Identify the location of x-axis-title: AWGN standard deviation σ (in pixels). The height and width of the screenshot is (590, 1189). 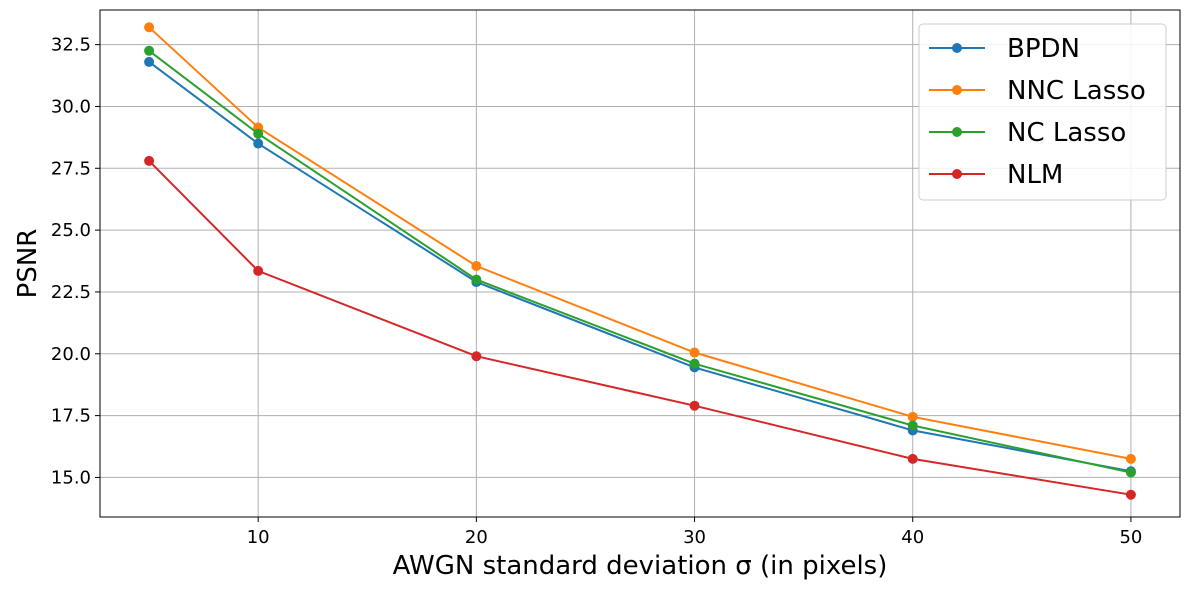
(640, 566).